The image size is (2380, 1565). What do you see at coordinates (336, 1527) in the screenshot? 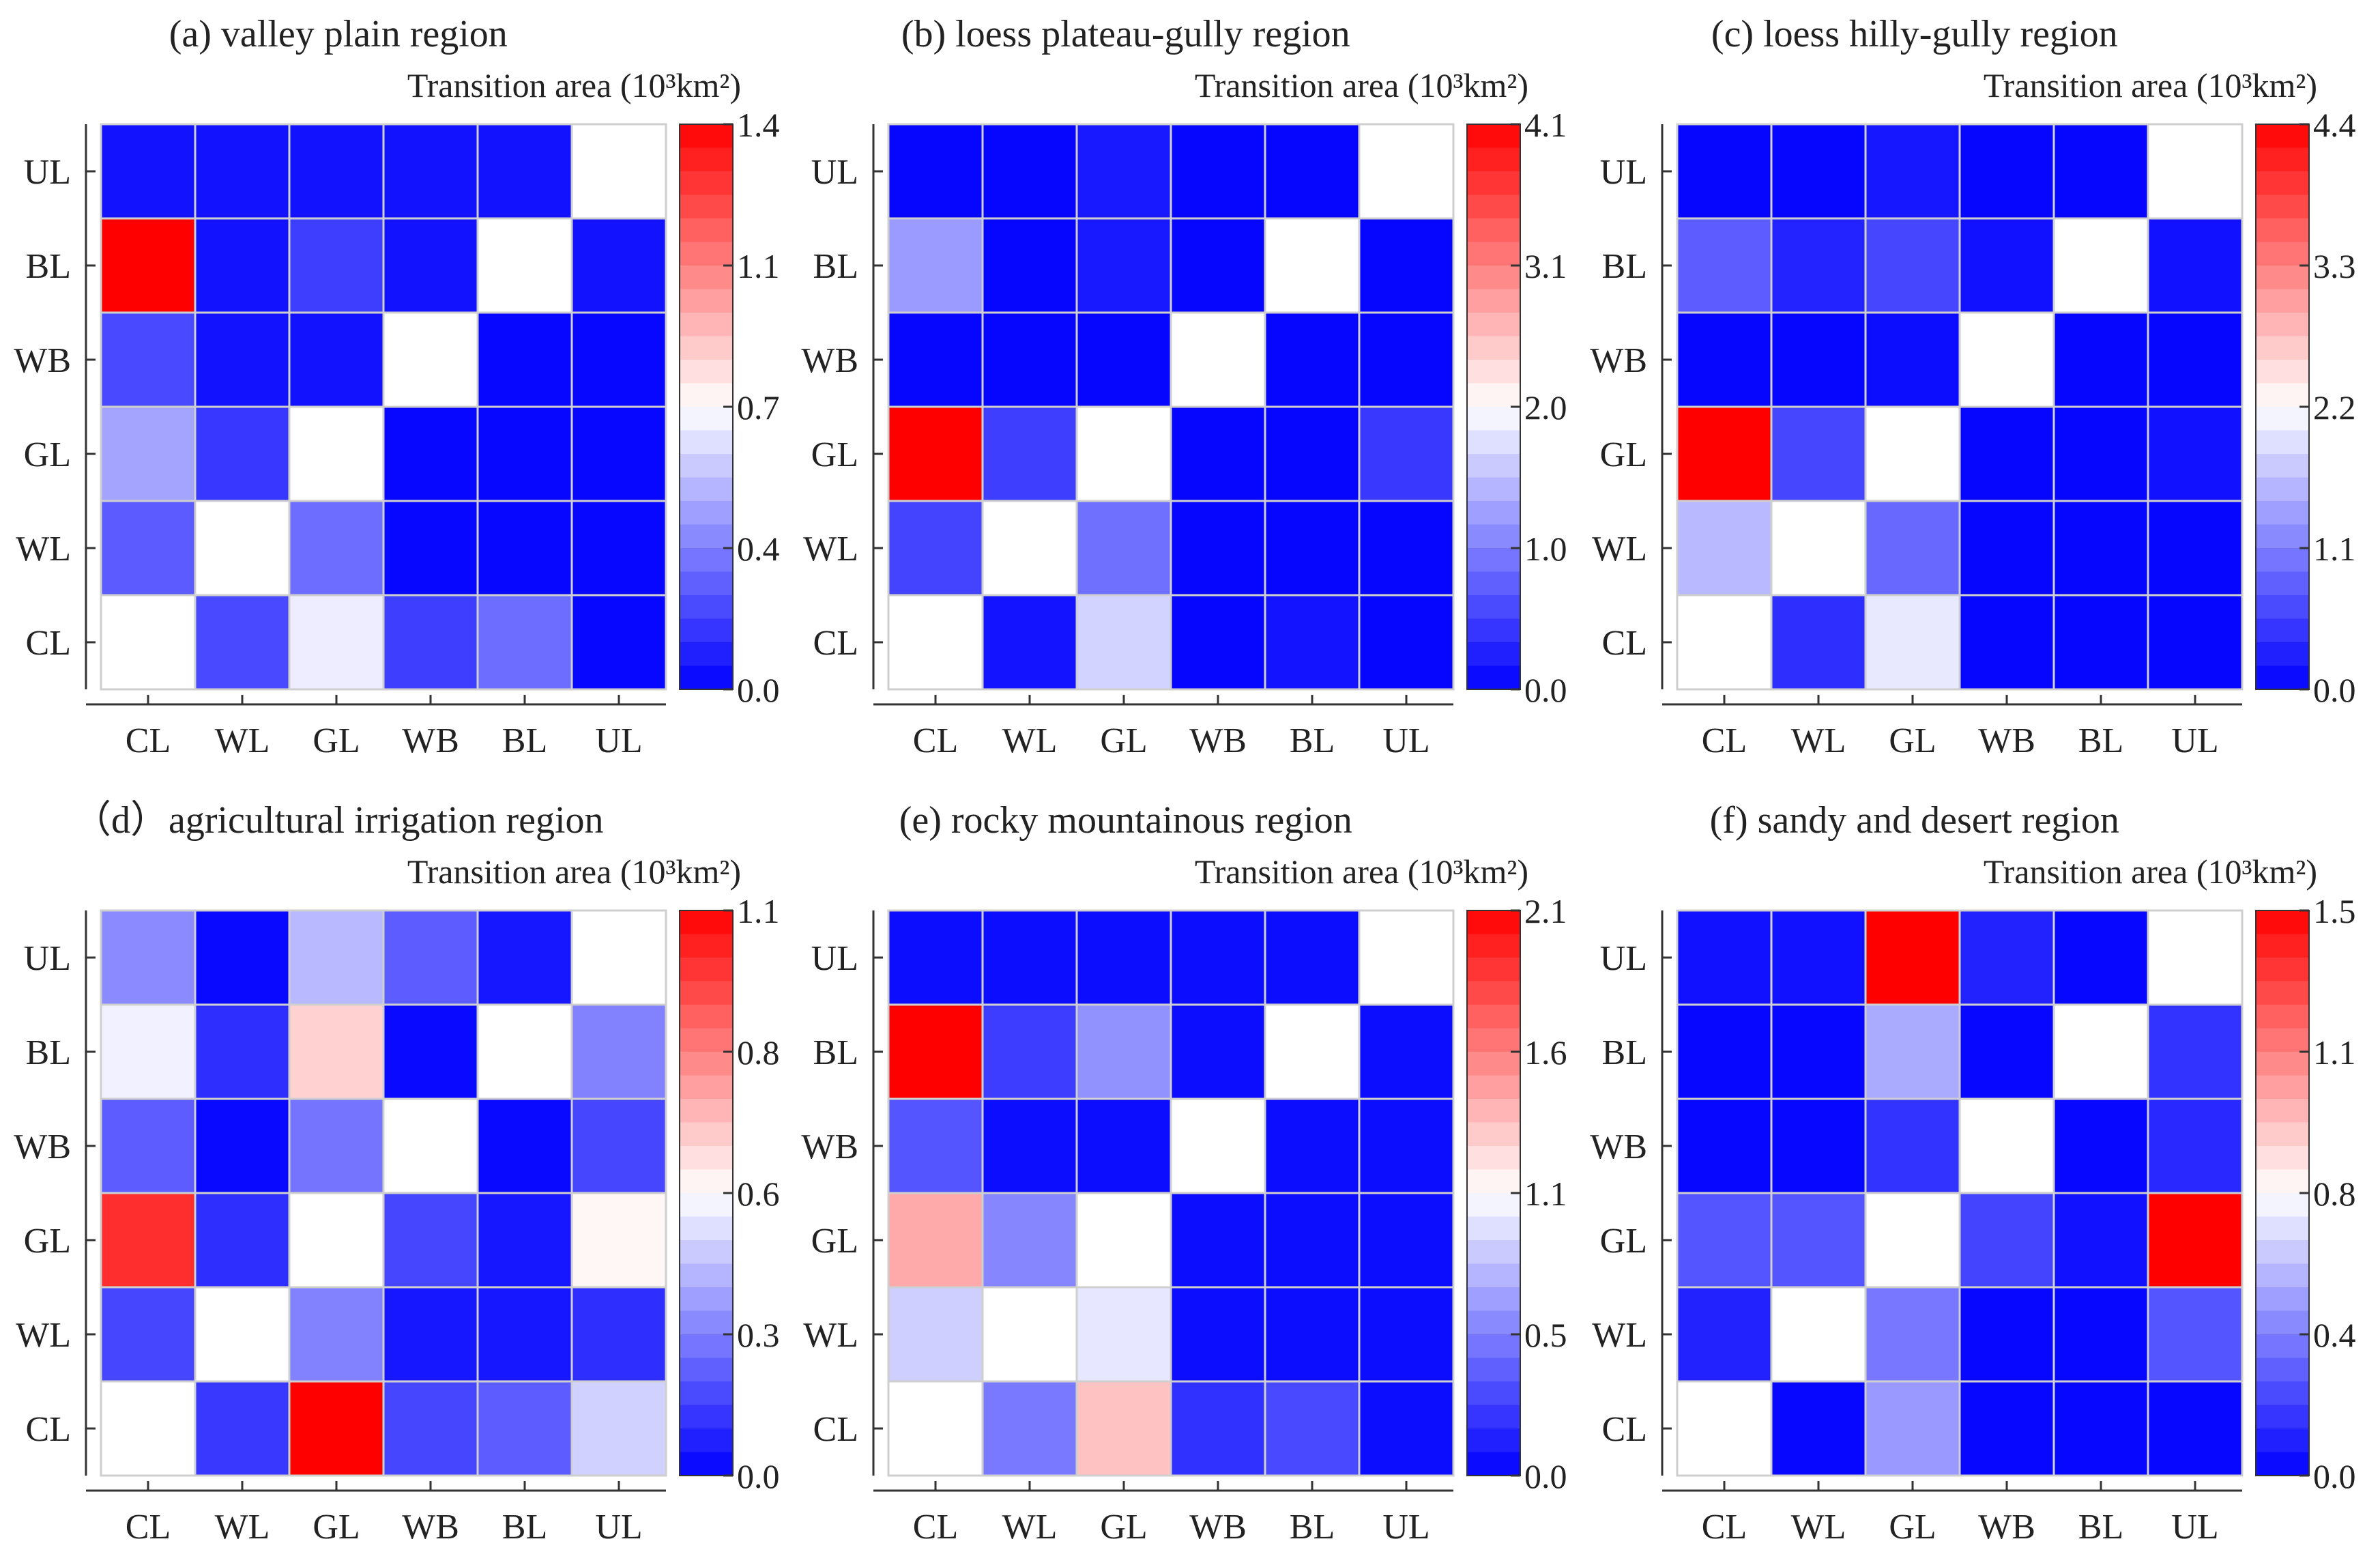
I see `x-tick-label: GL` at bounding box center [336, 1527].